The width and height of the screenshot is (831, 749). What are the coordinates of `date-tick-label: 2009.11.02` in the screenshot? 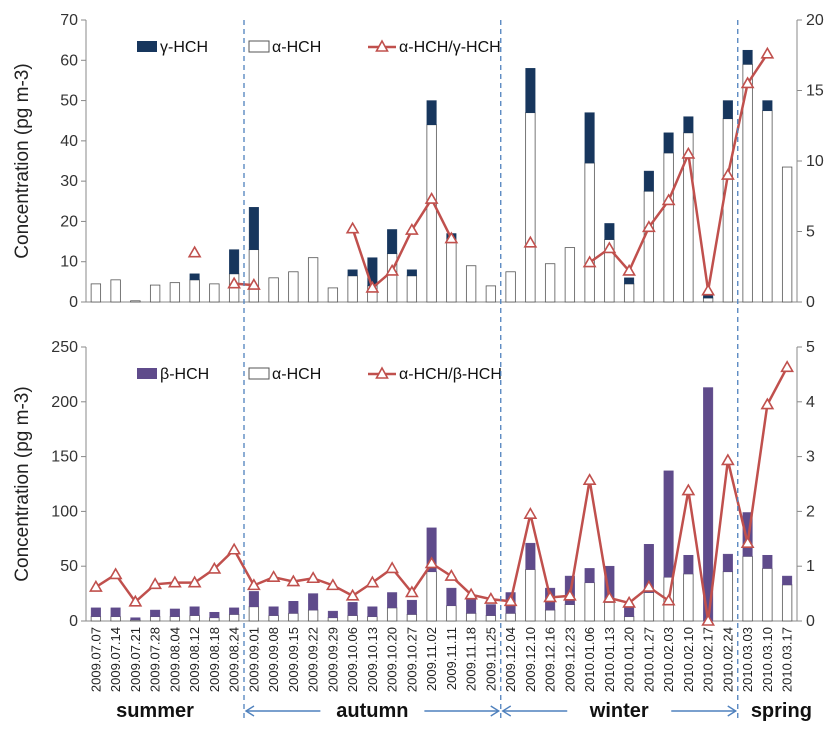 It's located at (431, 659).